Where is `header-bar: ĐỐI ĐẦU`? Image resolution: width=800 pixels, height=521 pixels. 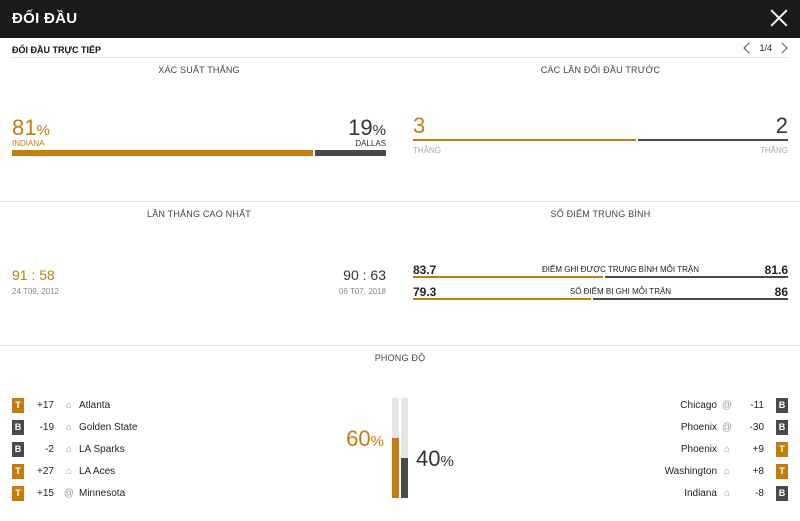 header-bar: ĐỐI ĐẦU is located at coordinates (400, 19).